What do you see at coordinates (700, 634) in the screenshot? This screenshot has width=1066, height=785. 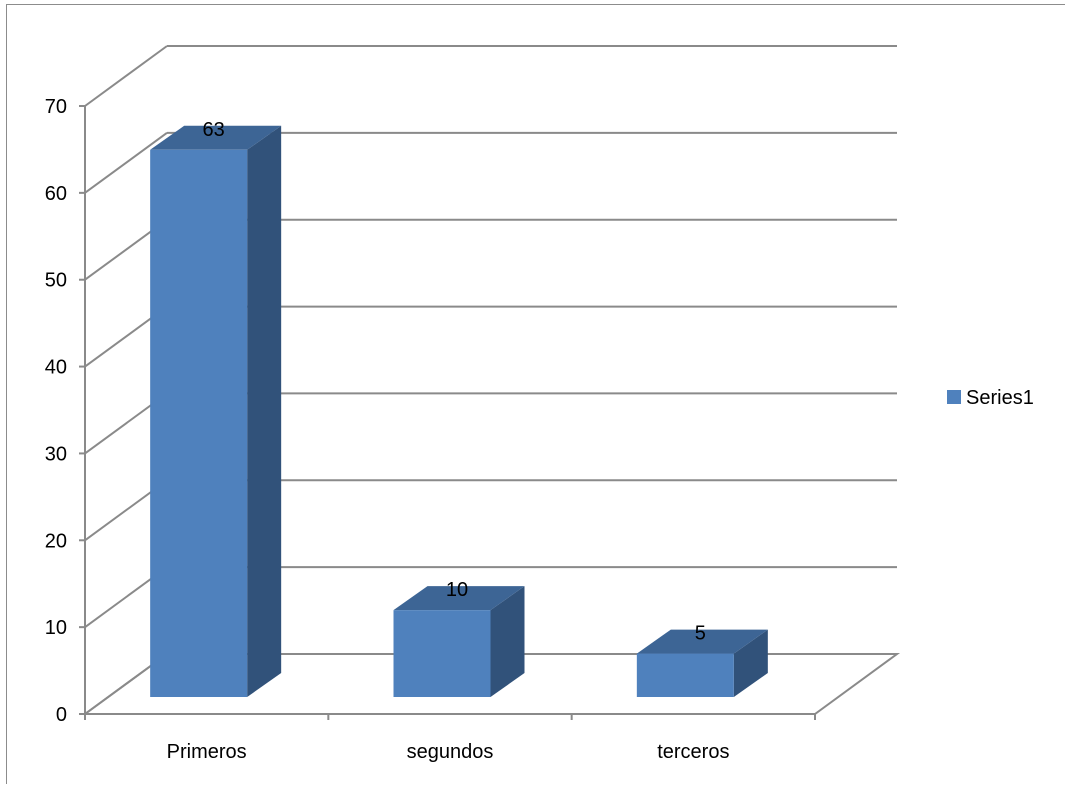 I see `data-label-terceros: 5` at bounding box center [700, 634].